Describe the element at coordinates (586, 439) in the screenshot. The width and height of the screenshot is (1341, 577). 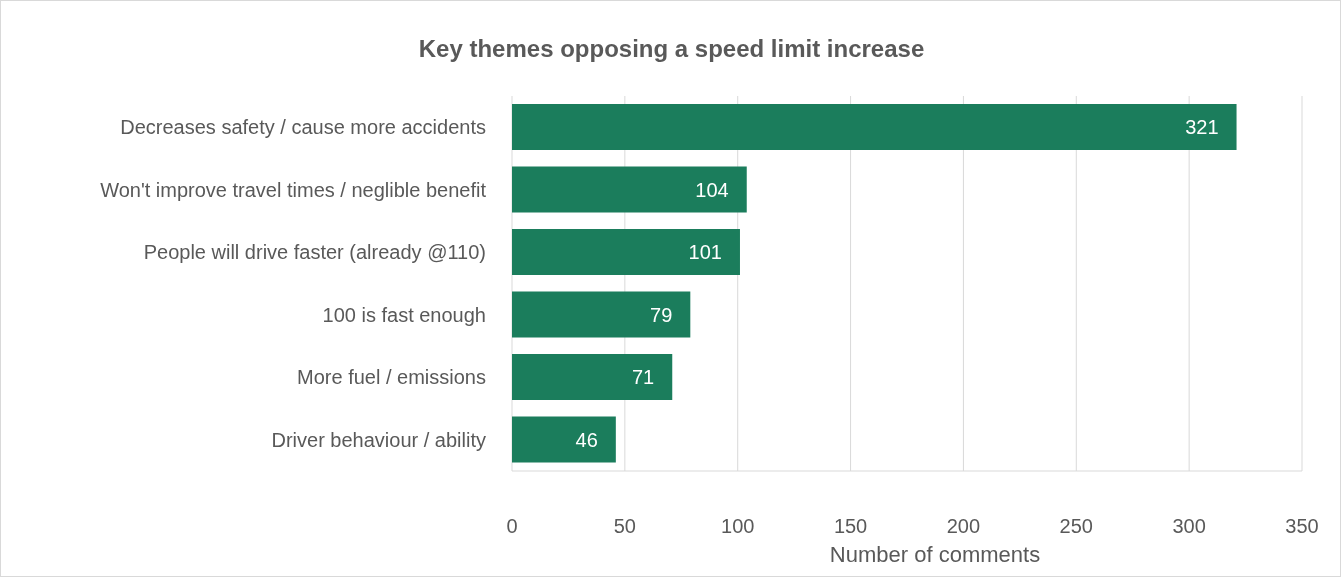
I see `data-label: 46` at that location.